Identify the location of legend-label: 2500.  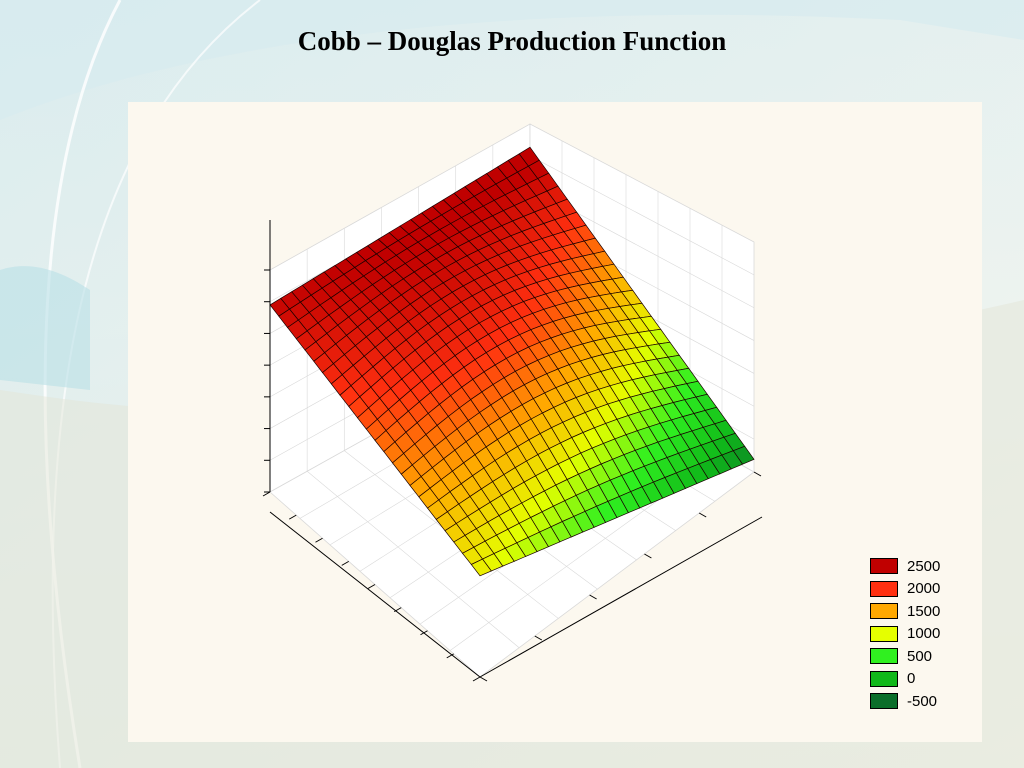
(924, 566).